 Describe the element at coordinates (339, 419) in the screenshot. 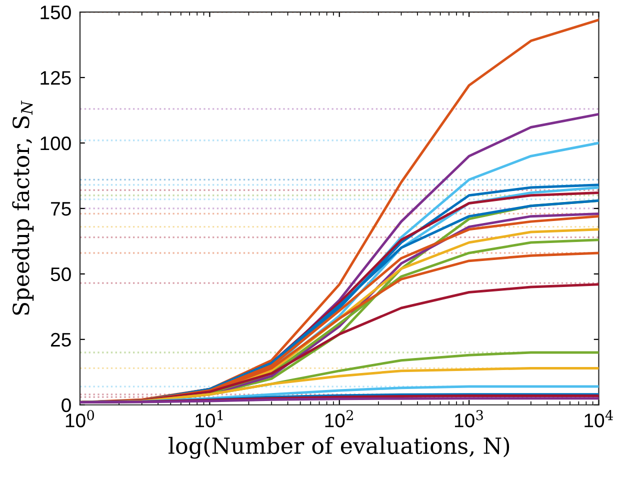

I see `x-tick-label: 10$^{2}$` at that location.